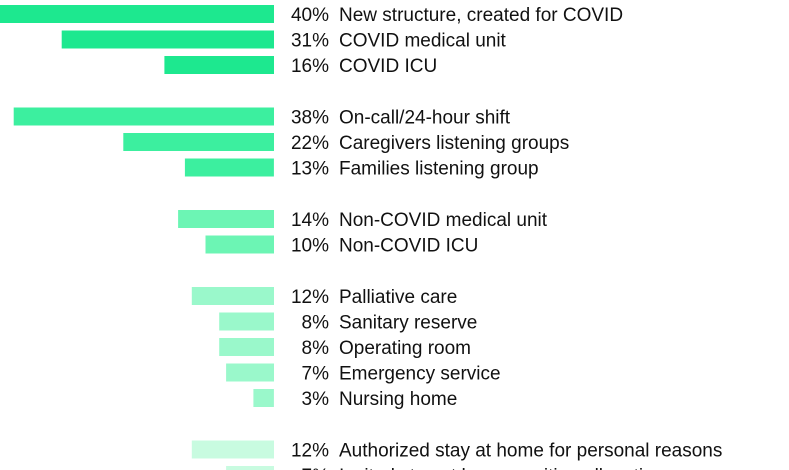 Image resolution: width=789 pixels, height=470 pixels. What do you see at coordinates (454, 143) in the screenshot?
I see `category-label: Caregivers listening groups` at bounding box center [454, 143].